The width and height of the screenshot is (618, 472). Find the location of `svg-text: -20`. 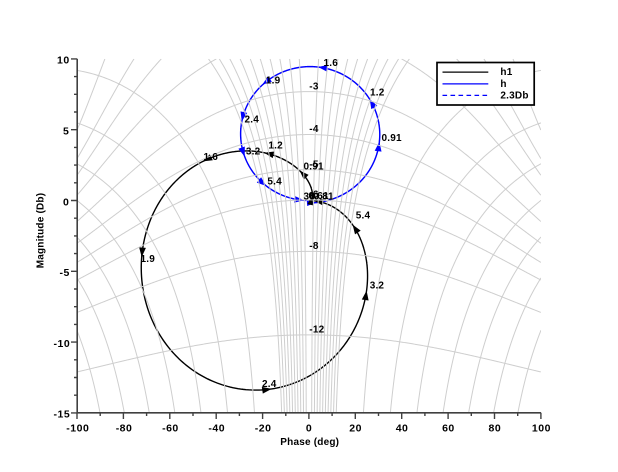

svg-text: -20 is located at coordinates (263, 429).